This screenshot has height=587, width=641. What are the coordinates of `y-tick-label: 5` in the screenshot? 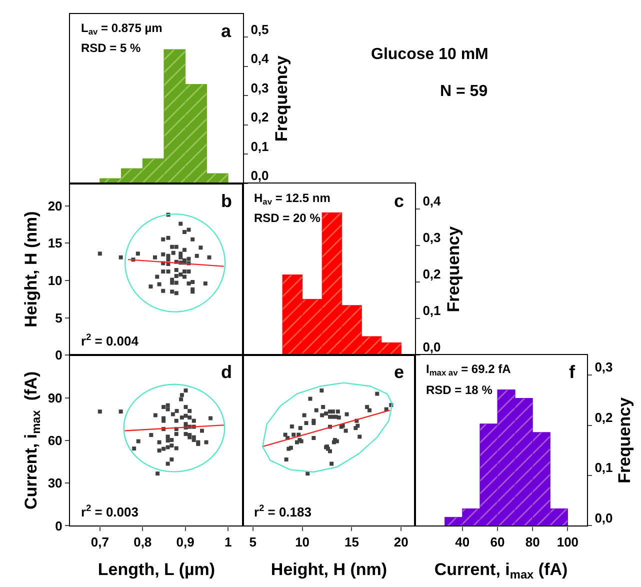 It's located at (58, 318).